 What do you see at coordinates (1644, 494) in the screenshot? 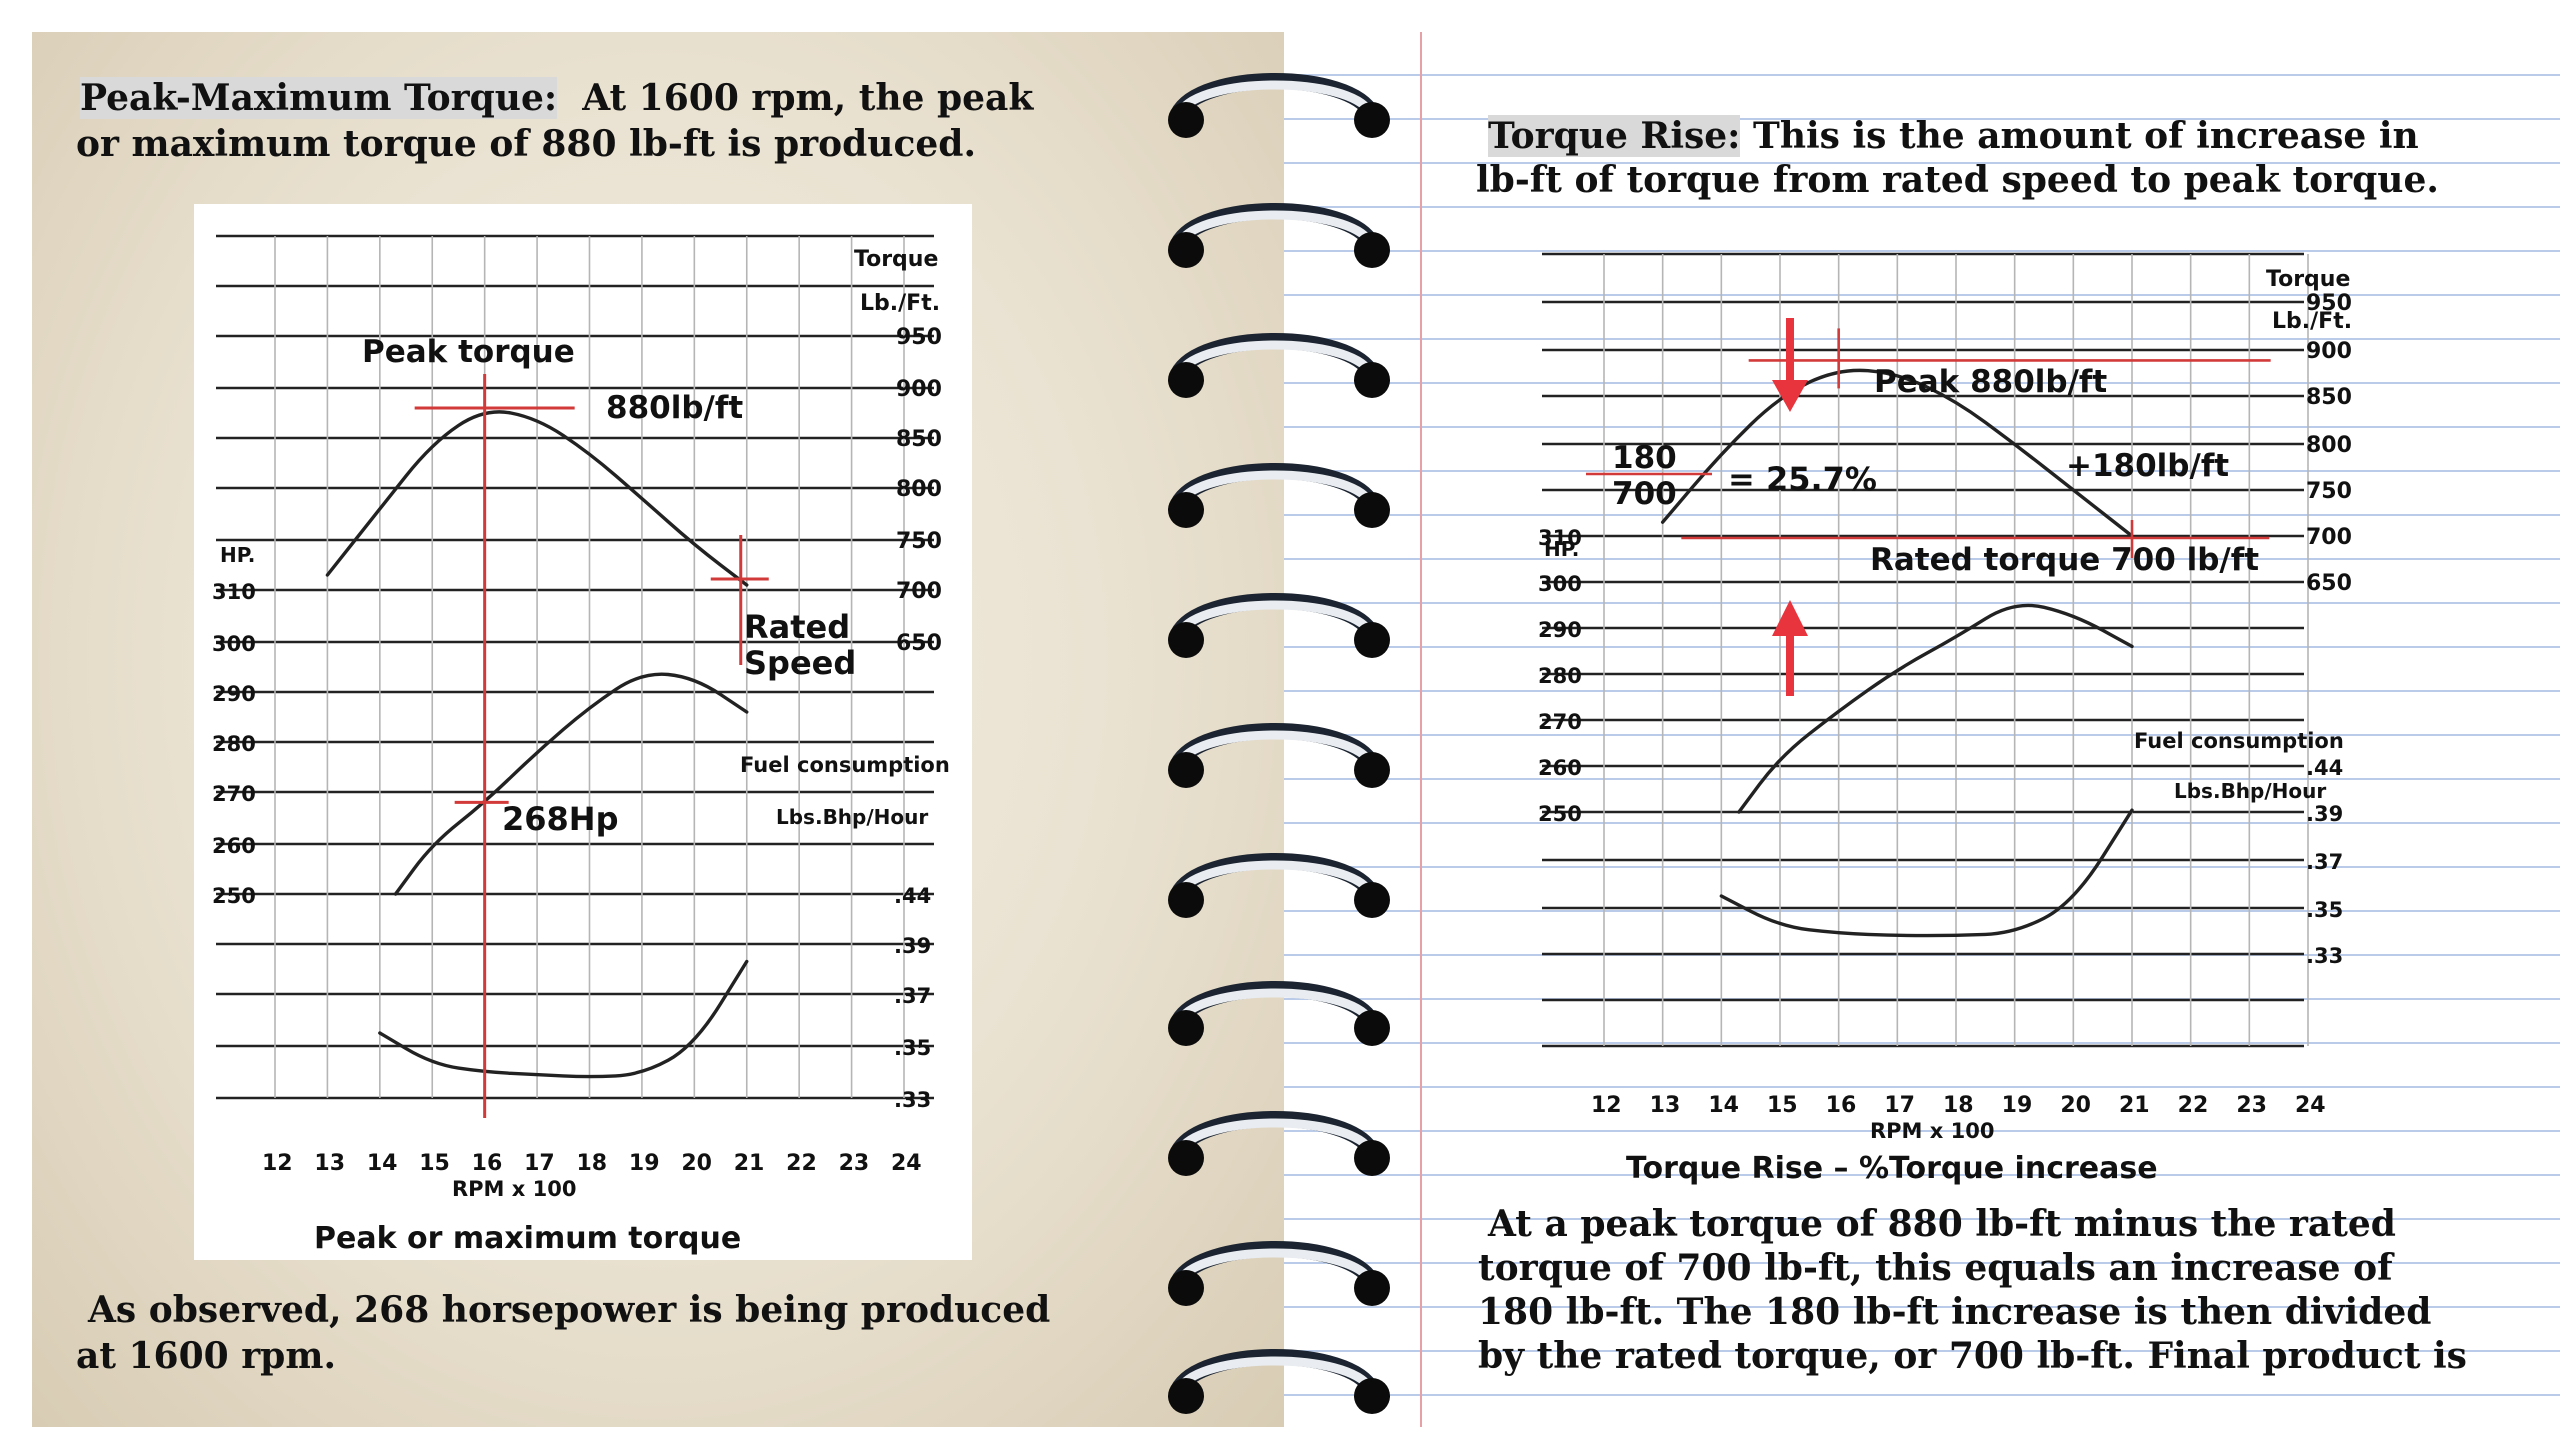
I see `fraction-denominator: 700` at bounding box center [1644, 494].